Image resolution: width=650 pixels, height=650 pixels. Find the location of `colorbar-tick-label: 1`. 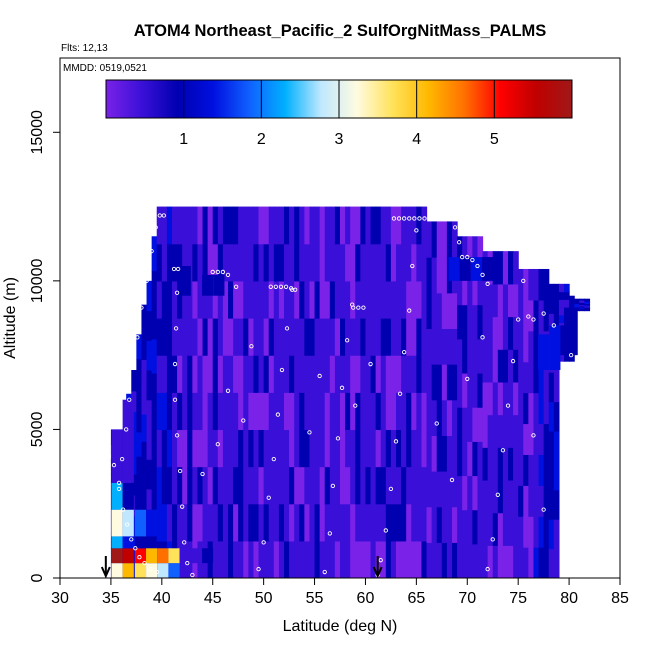

colorbar-tick-label: 1 is located at coordinates (183, 139).